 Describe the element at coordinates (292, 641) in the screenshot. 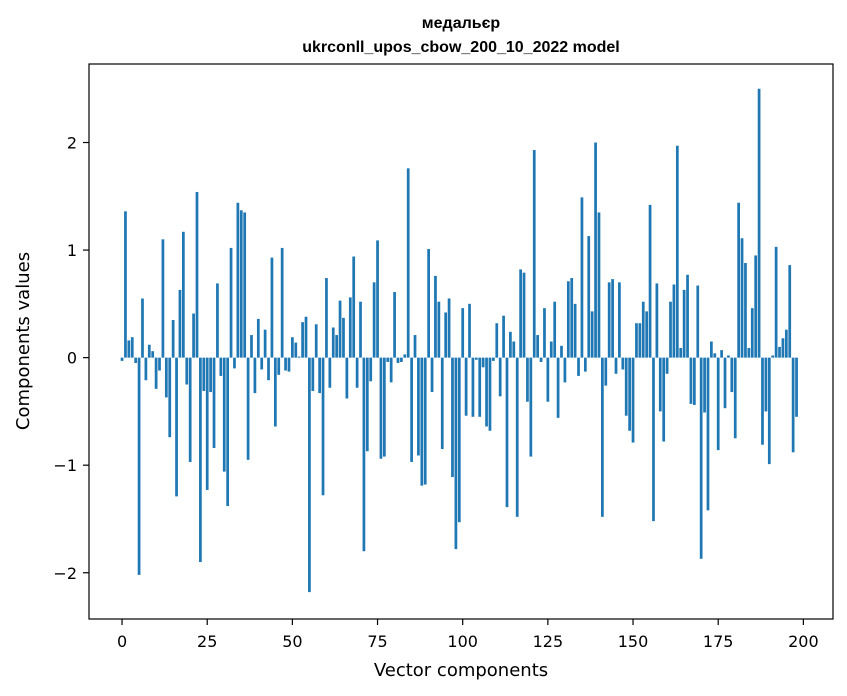

I see `x-tick-label: 50` at that location.